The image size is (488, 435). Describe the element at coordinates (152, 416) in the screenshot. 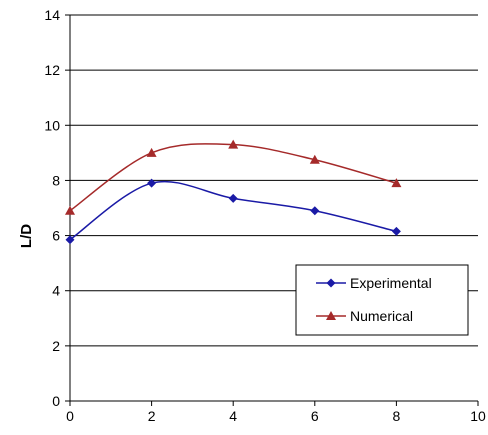

I see `x-tick-label: 2` at that location.